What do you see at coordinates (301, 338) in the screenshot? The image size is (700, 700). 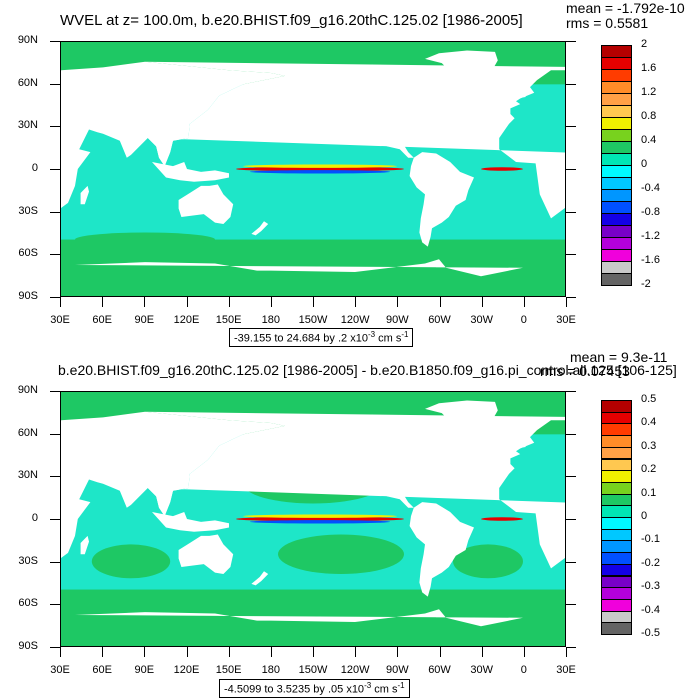 I see `caption-range: -39.155 to 24.684 by .2 x10` at bounding box center [301, 338].